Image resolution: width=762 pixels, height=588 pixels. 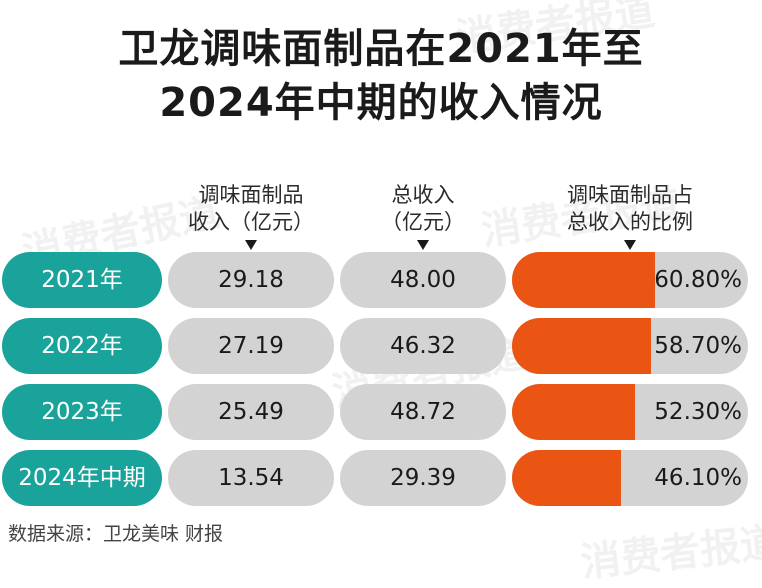 What do you see at coordinates (423, 222) in the screenshot?
I see `column-header-line: （亿元）` at bounding box center [423, 222].